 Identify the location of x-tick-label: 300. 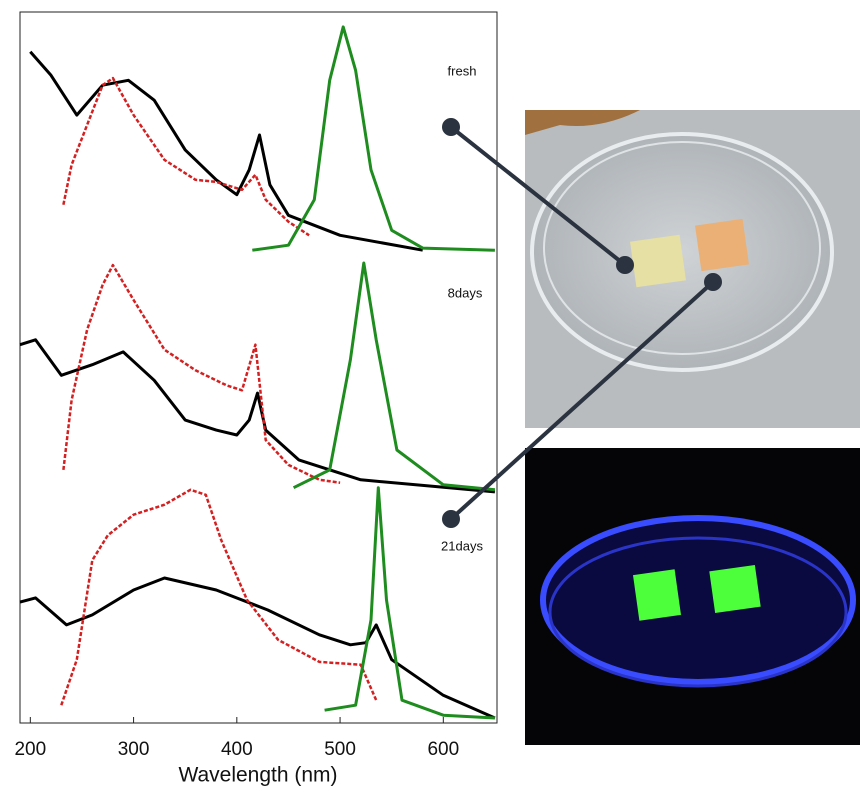
(134, 749).